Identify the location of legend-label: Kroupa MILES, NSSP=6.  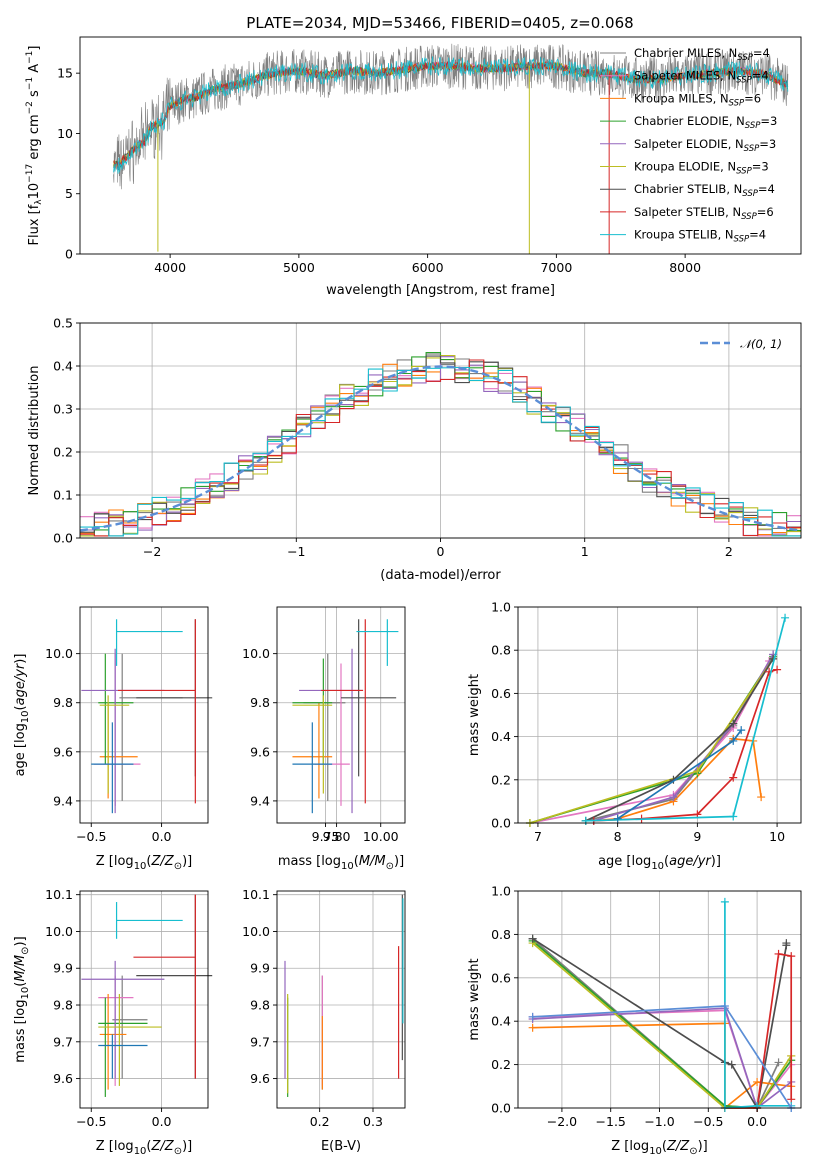
(697, 99).